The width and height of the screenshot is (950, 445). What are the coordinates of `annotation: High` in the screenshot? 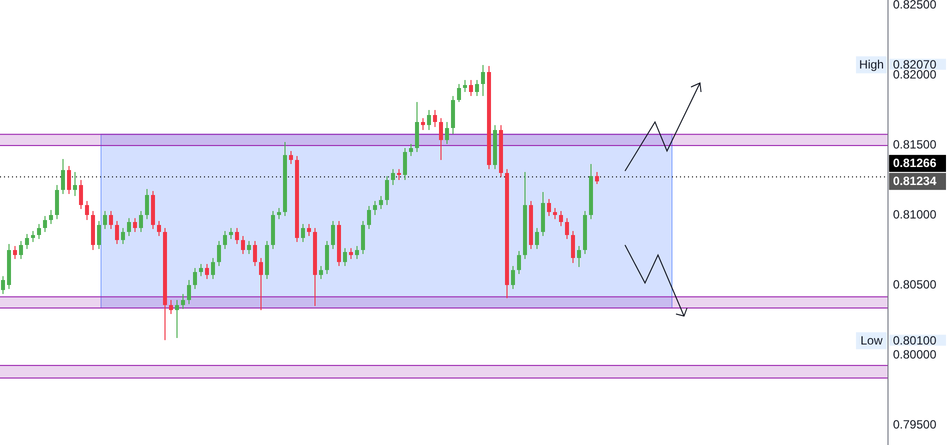 It's located at (871, 64).